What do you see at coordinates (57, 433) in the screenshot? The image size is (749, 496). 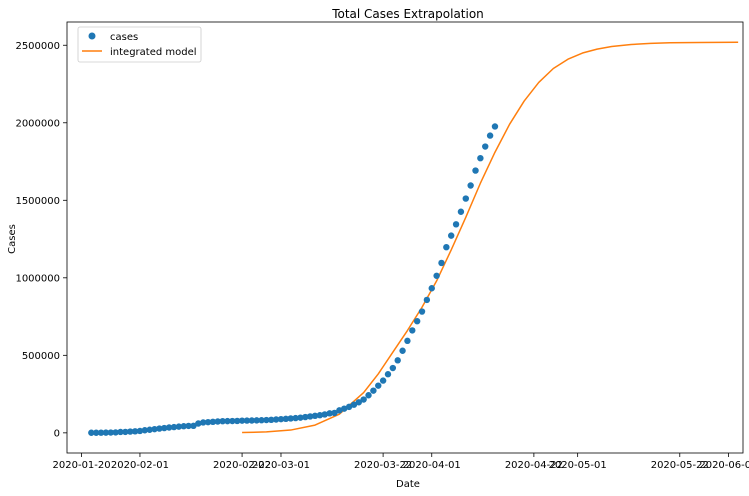 I see `y-tick-label: 0` at bounding box center [57, 433].